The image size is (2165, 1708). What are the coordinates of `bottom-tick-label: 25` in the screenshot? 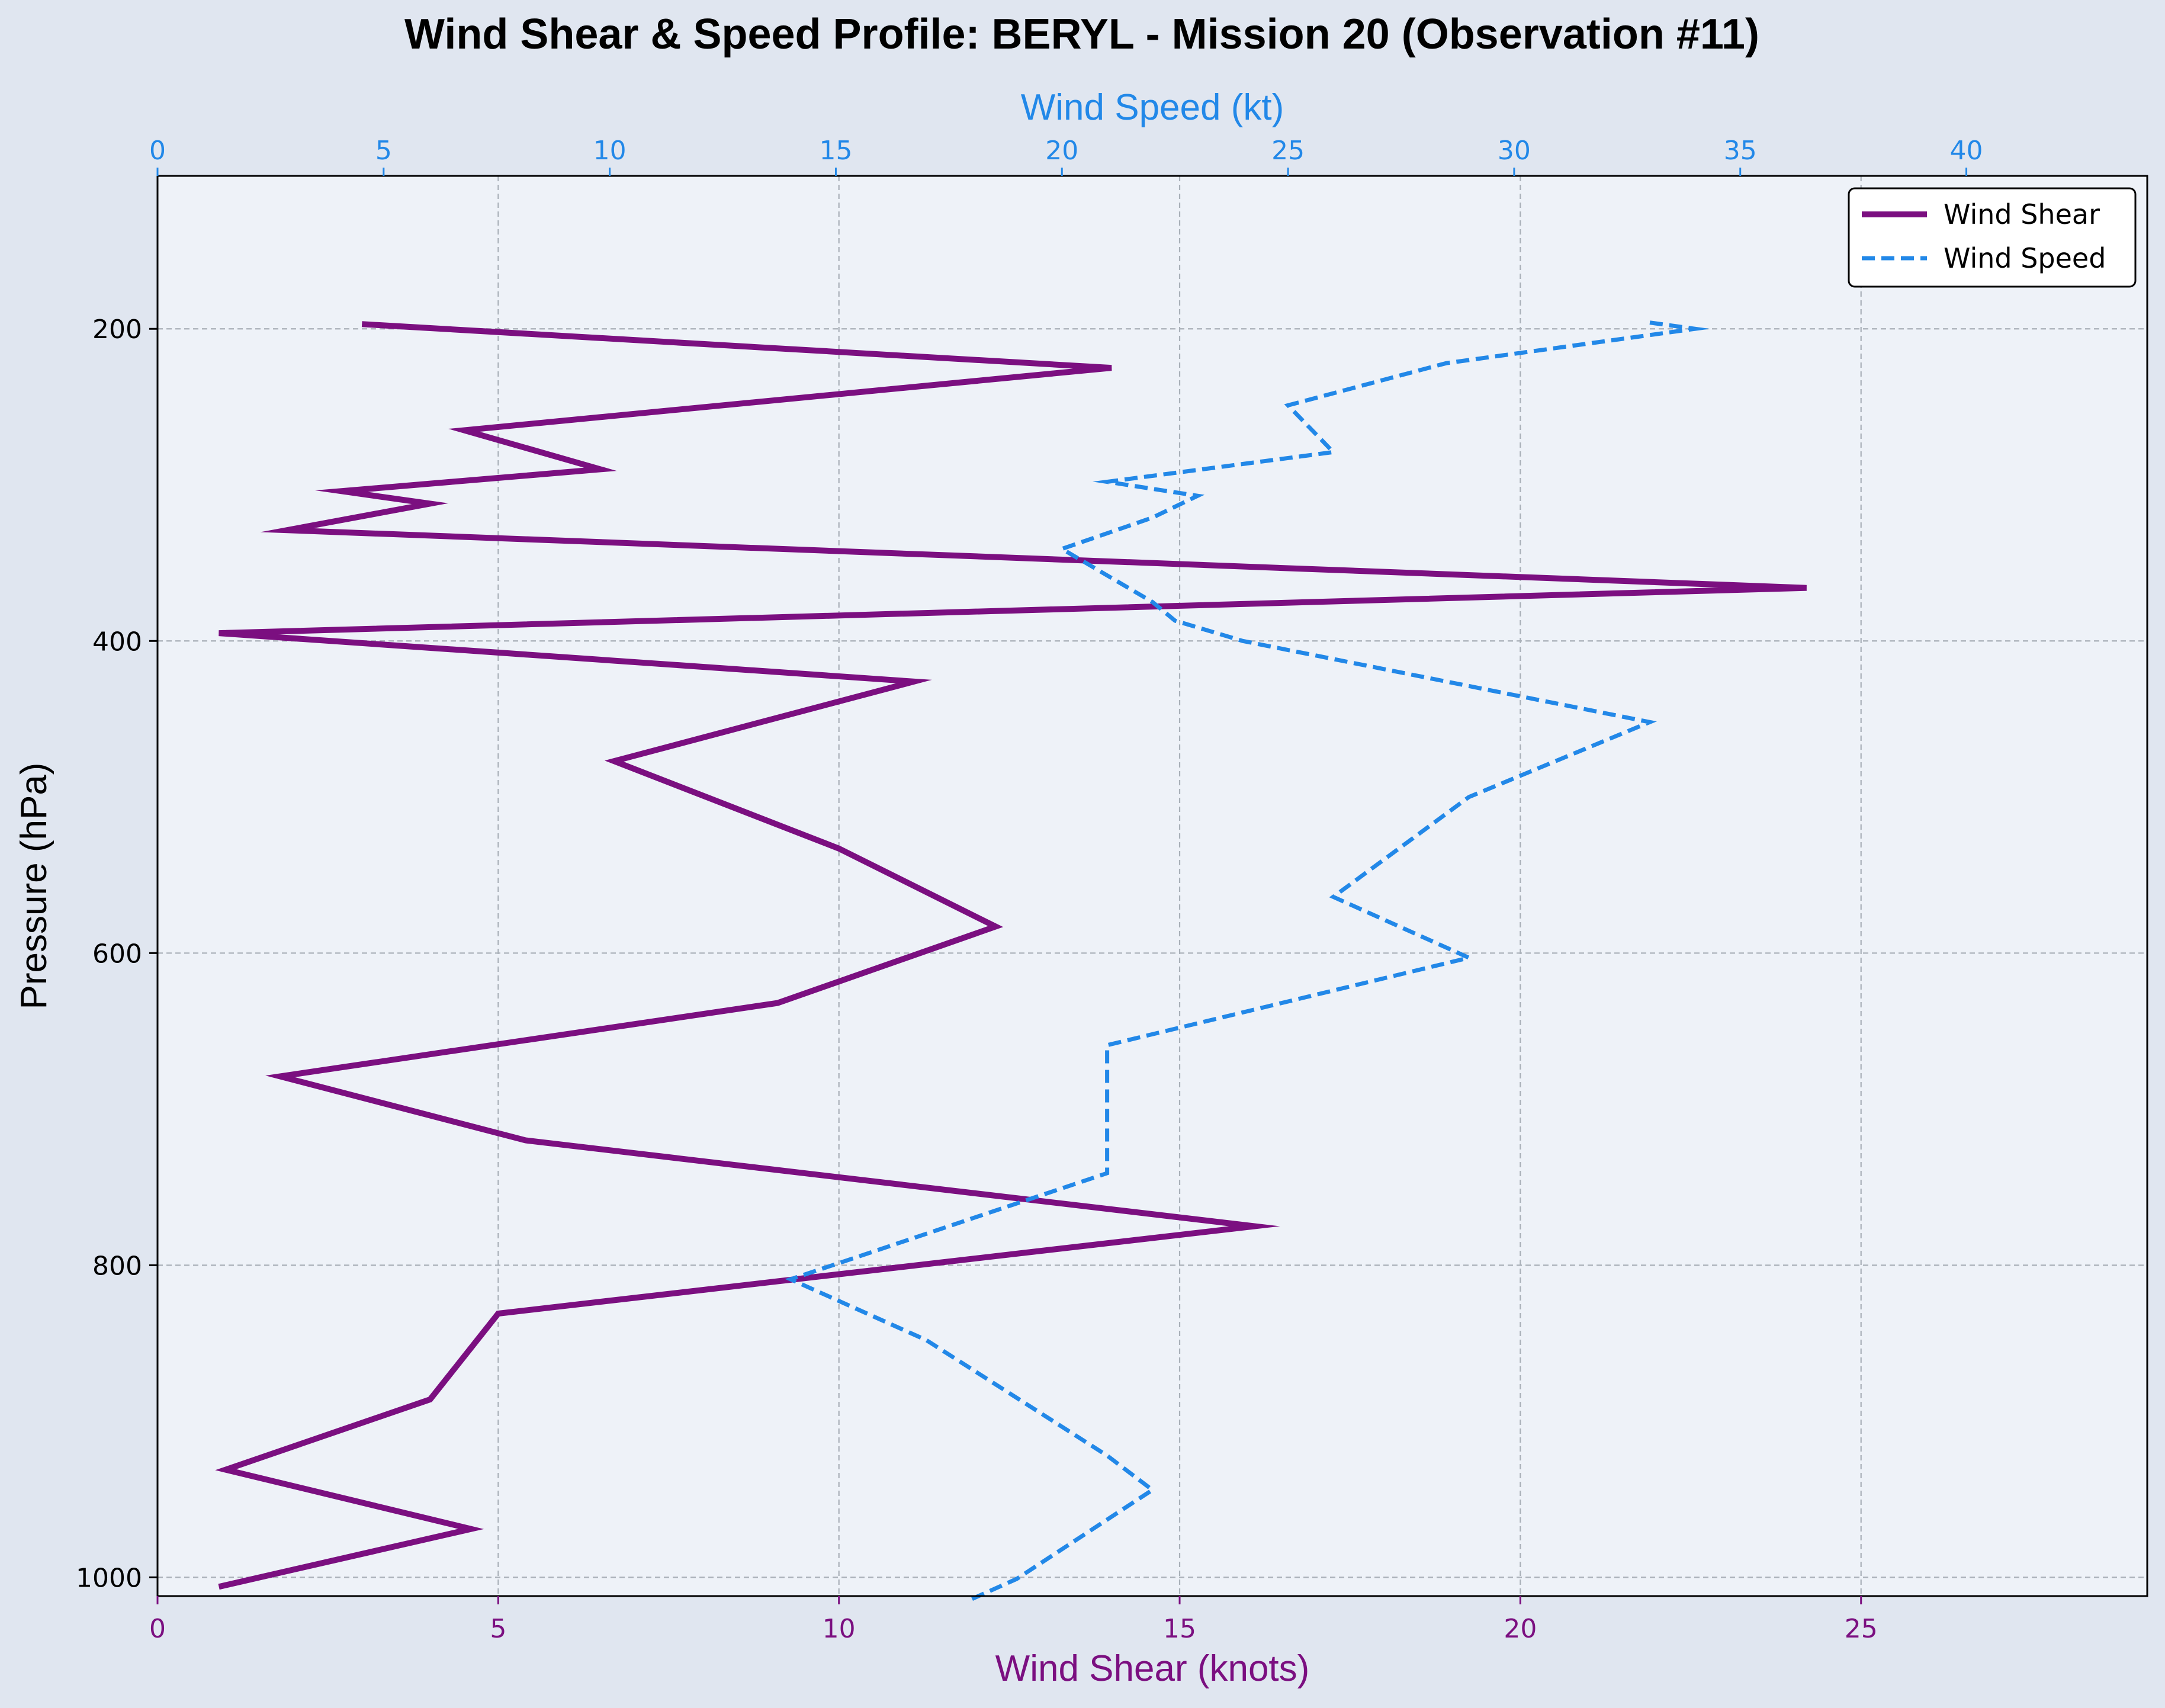 It's located at (1862, 1629).